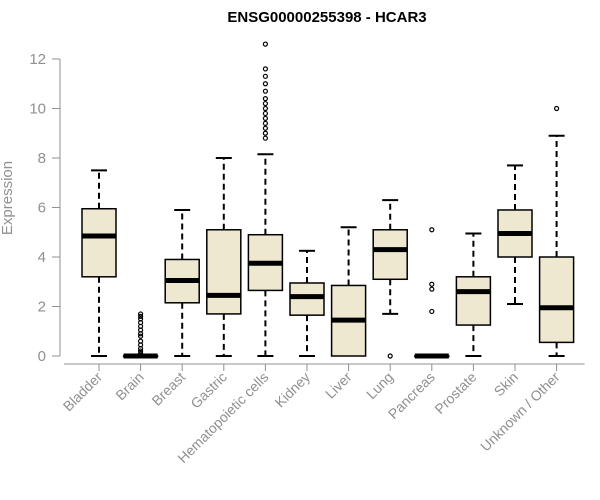 The height and width of the screenshot is (500, 600). I want to click on chart-title: ENSG00000255398 - HCAR3, so click(326, 17).